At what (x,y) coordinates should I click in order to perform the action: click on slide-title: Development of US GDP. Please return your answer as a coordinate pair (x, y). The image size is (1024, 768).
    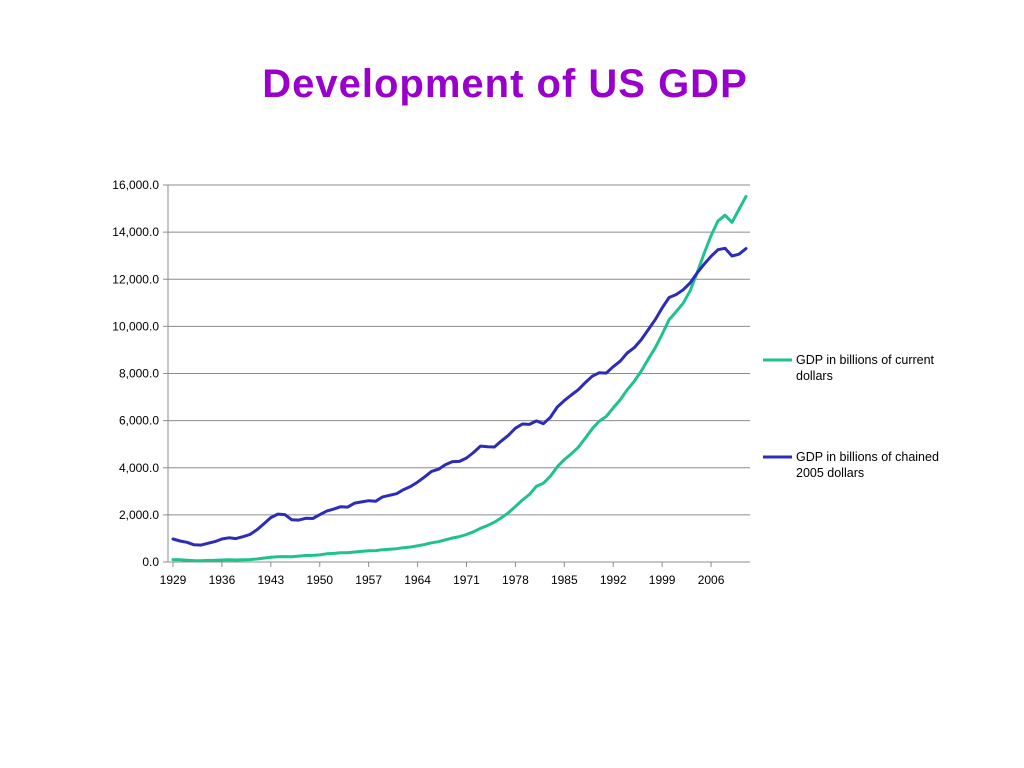
    Looking at the image, I should click on (505, 84).